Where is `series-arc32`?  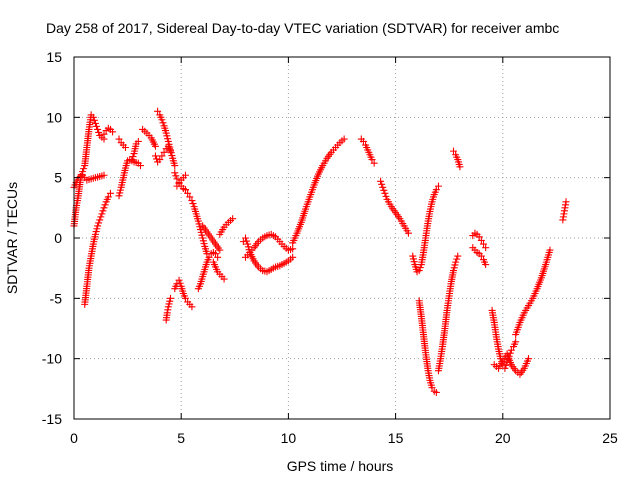 series-arc32 is located at coordinates (511, 364).